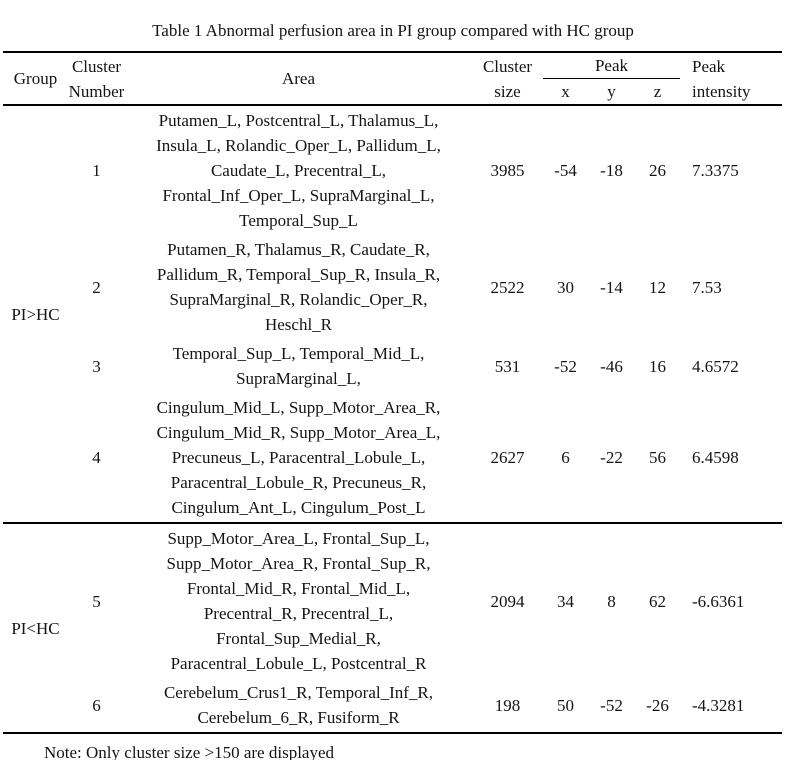  Describe the element at coordinates (565, 287) in the screenshot. I see `peak-x-cell: 30` at that location.